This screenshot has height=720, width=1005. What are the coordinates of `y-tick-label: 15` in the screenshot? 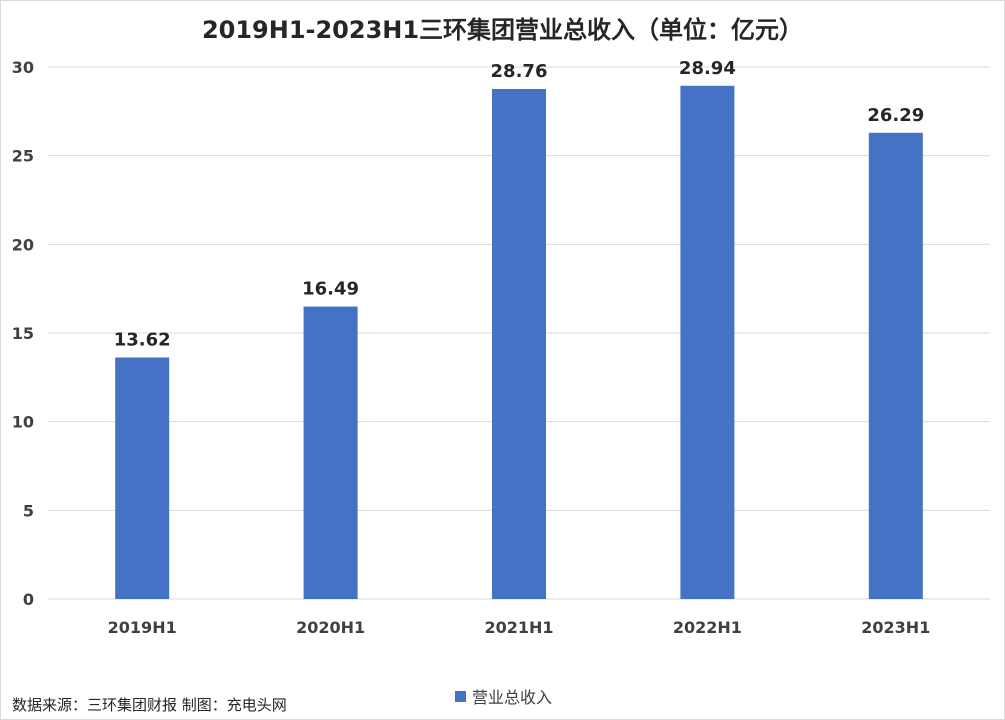 It's located at (23, 333).